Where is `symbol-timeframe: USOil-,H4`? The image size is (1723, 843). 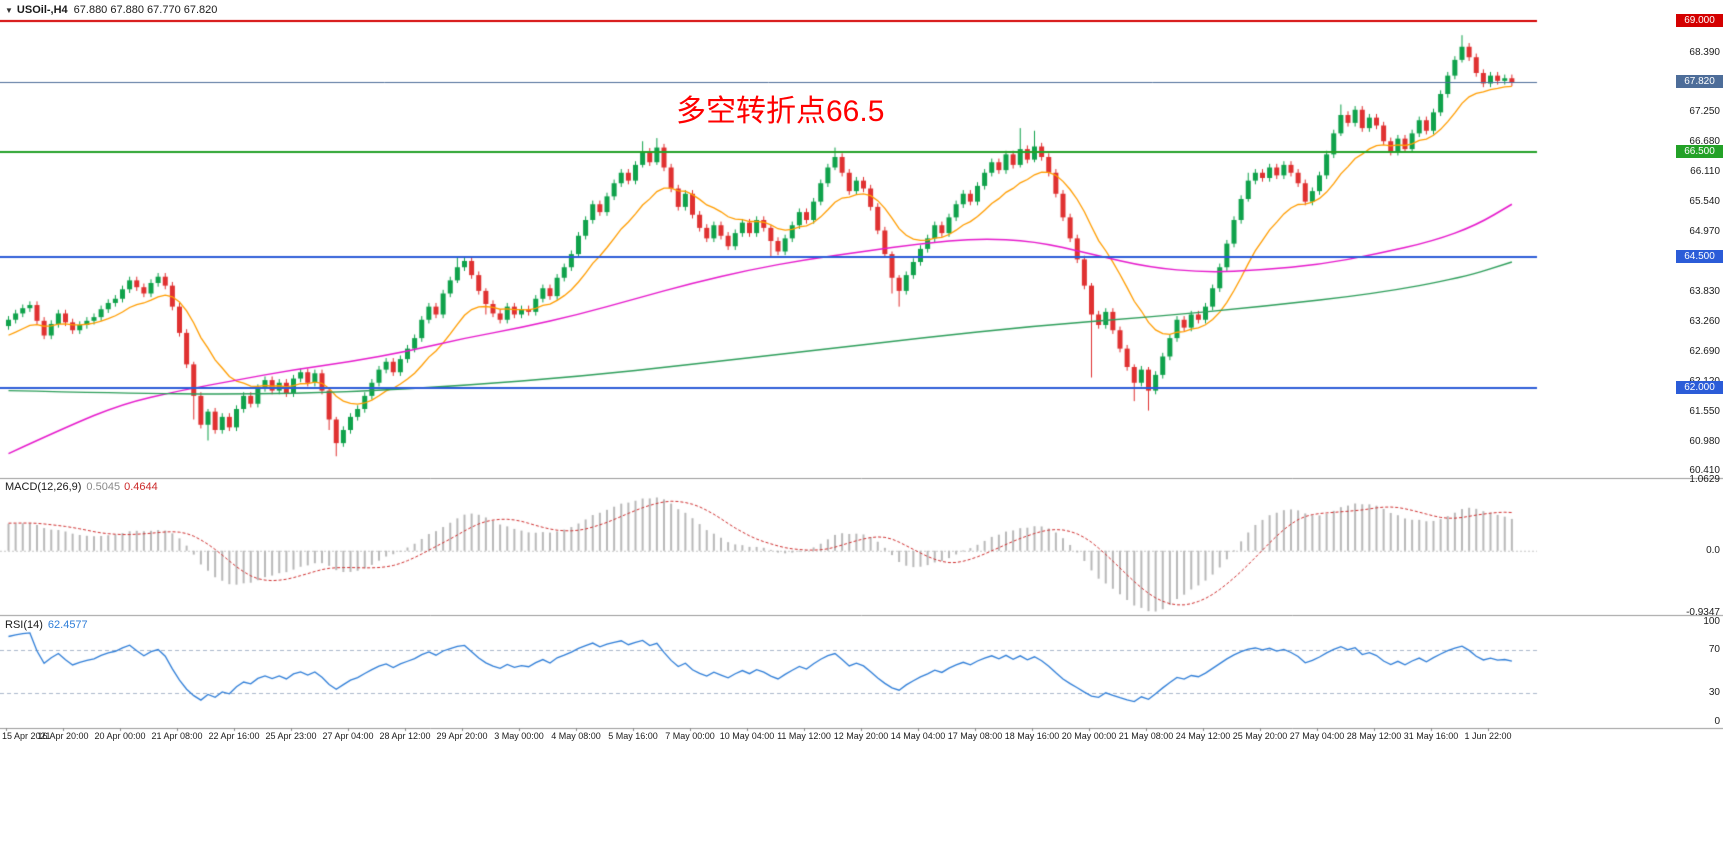 symbol-timeframe: USOil-,H4 is located at coordinates (42, 10).